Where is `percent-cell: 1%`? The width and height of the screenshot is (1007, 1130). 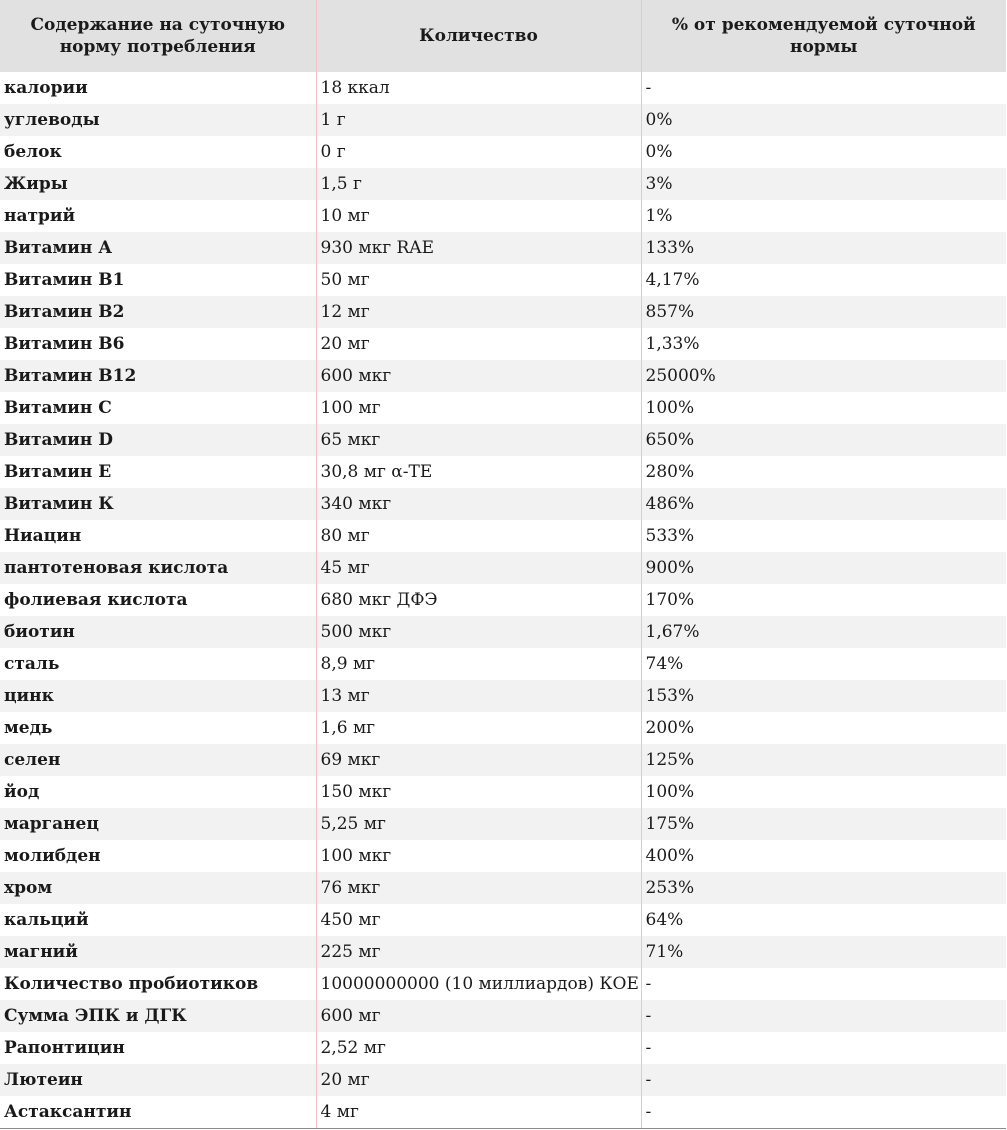
percent-cell: 1% is located at coordinates (823, 216).